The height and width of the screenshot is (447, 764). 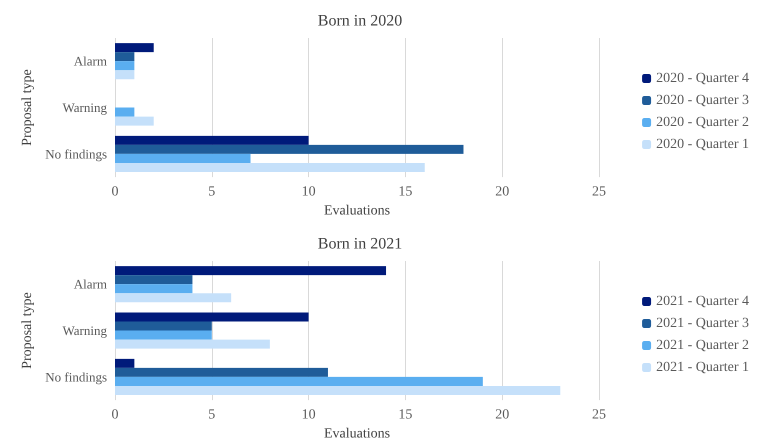 What do you see at coordinates (703, 367) in the screenshot?
I see `legend-label: 2021 - Quarter 1` at bounding box center [703, 367].